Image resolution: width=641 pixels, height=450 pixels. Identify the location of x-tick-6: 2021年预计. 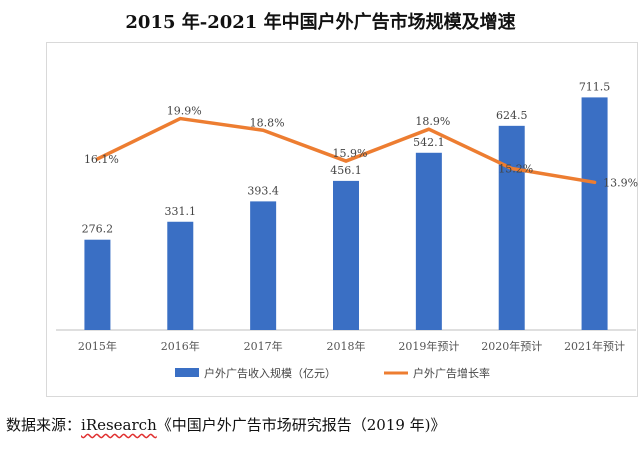
(594, 346).